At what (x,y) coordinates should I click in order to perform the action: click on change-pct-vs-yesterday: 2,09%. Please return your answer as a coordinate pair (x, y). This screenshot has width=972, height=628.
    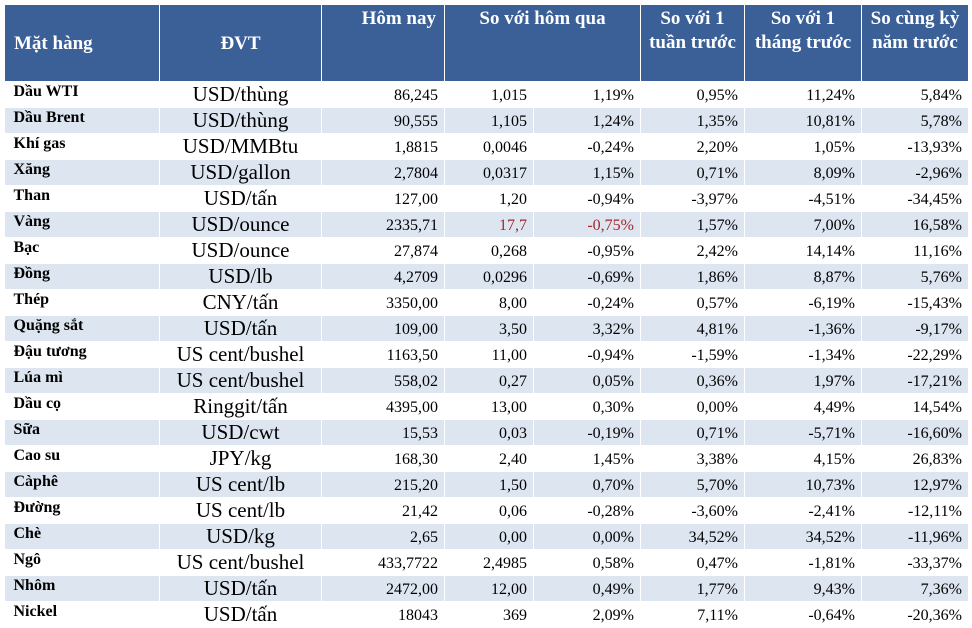
    Looking at the image, I should click on (587, 614).